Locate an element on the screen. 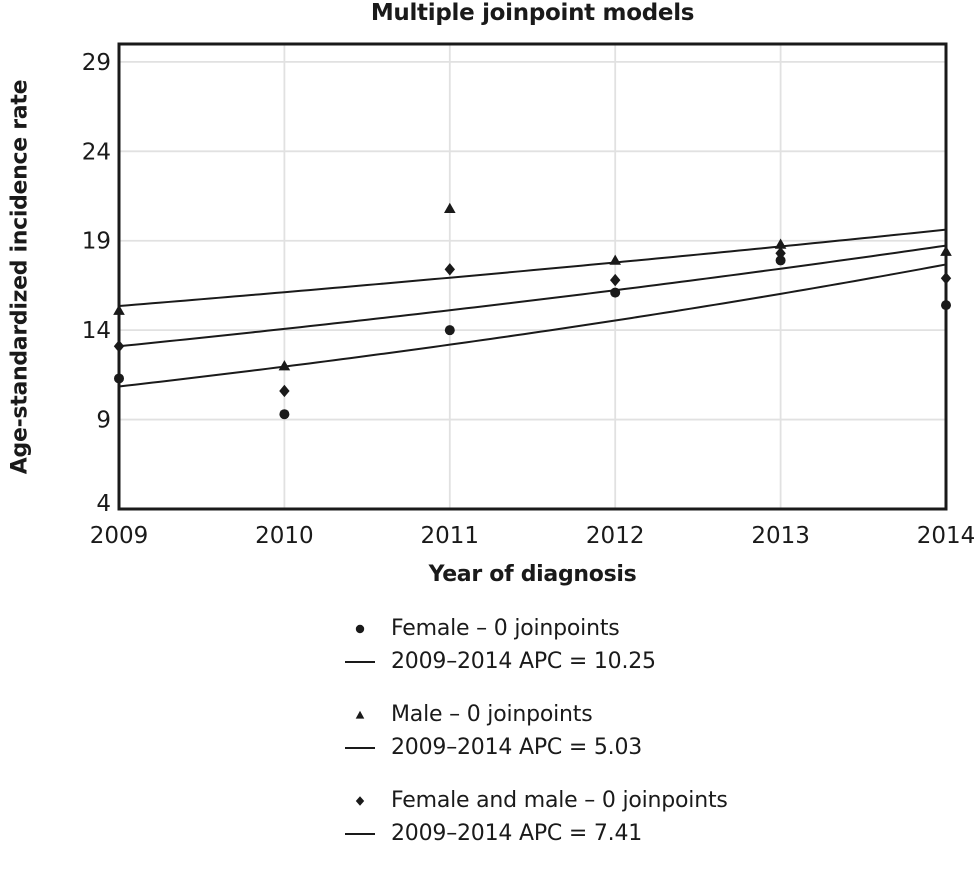 Image resolution: width=976 pixels, height=870 pixels. legend-group-male: Male – 0 joinpoints 2009–2014 APC = 5.03 is located at coordinates (488, 731).